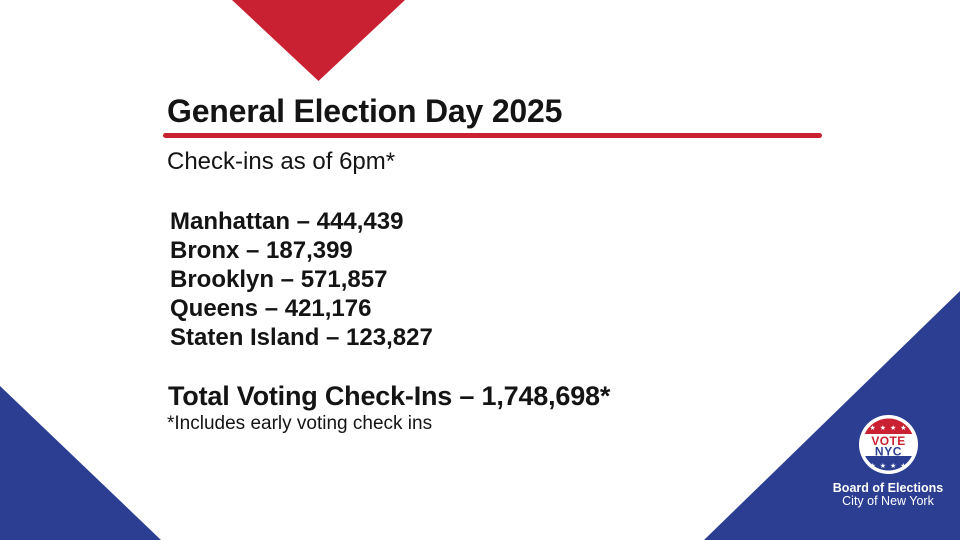 The height and width of the screenshot is (540, 960). Describe the element at coordinates (888, 501) in the screenshot. I see `org-city-line: City of New York` at that location.